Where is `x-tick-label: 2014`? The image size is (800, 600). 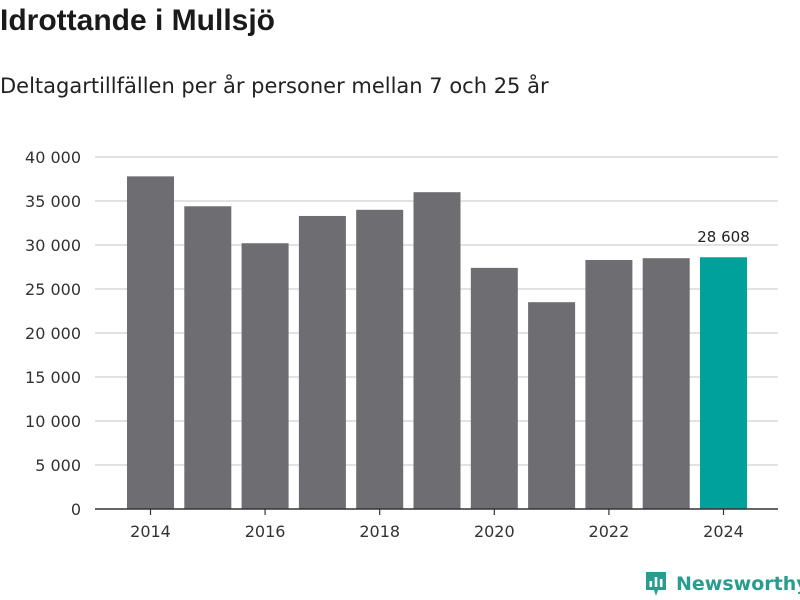 x-tick-label: 2014 is located at coordinates (150, 531).